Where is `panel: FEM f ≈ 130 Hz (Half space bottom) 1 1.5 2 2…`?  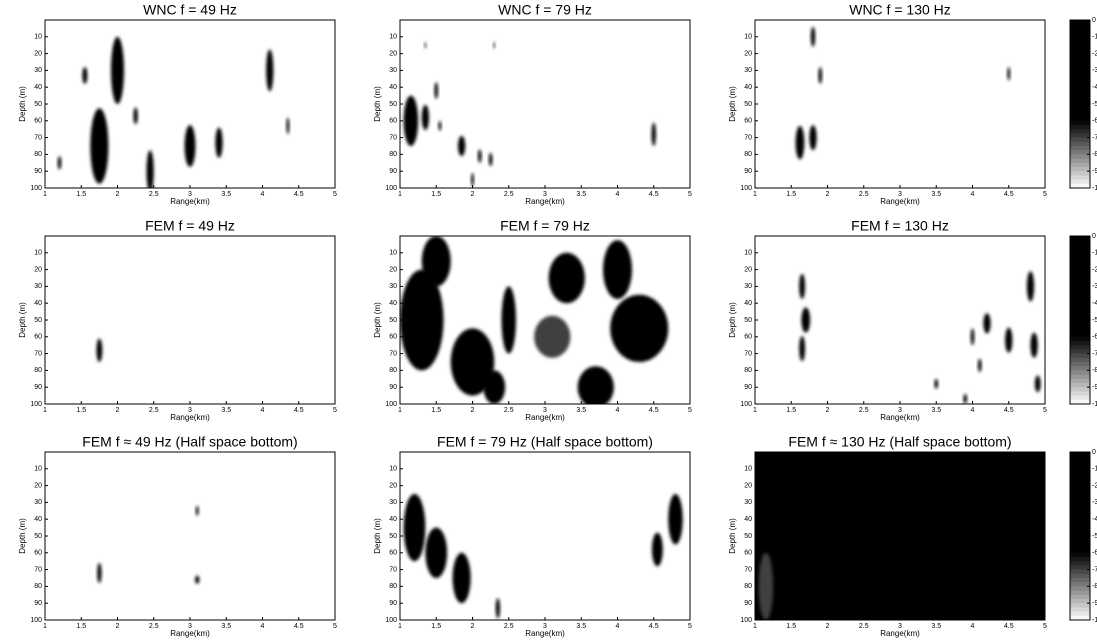
panel: FEM f ≈ 130 Hz (Half space bottom) 1 1.5 2 2… is located at coordinates (887, 536).